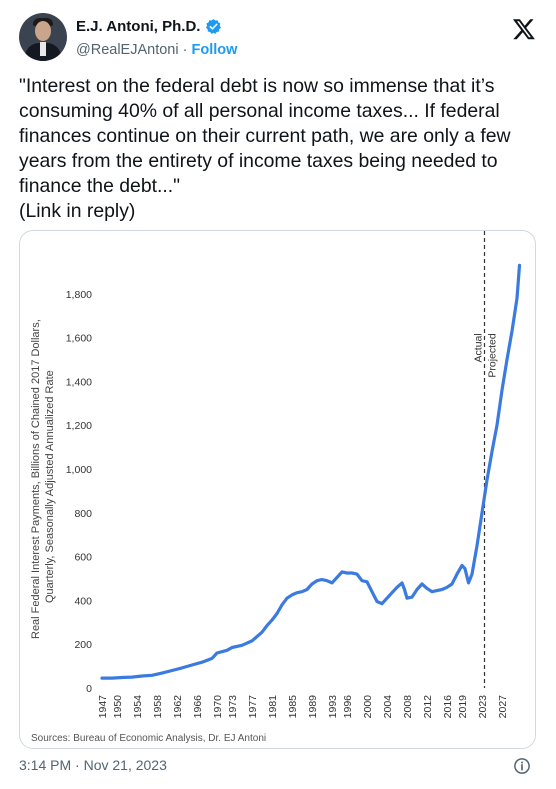 This screenshot has width=556, height=789. I want to click on y-tick-label: 1,800, so click(79, 295).